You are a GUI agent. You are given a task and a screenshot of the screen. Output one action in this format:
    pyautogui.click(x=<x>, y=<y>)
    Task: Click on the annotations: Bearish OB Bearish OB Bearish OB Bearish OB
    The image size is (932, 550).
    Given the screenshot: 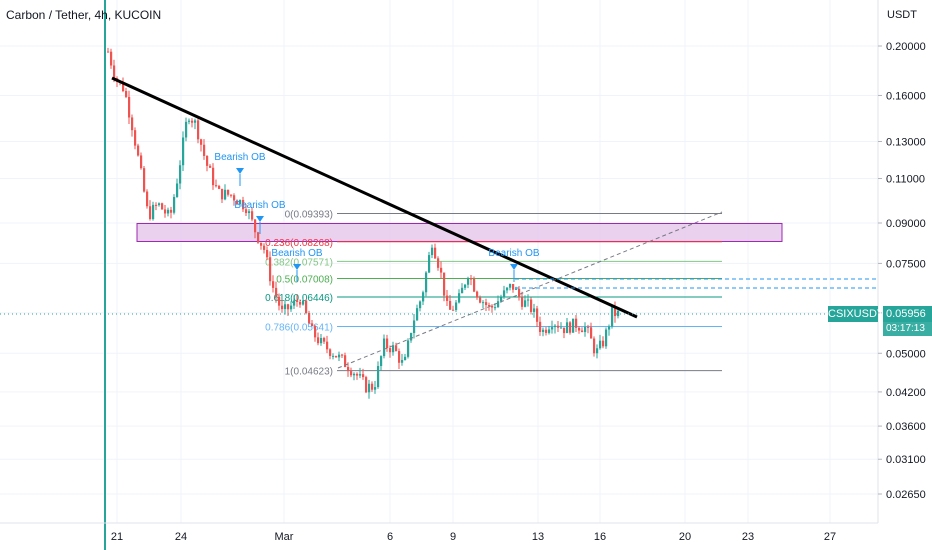 What is the action you would take?
    pyautogui.click(x=377, y=217)
    